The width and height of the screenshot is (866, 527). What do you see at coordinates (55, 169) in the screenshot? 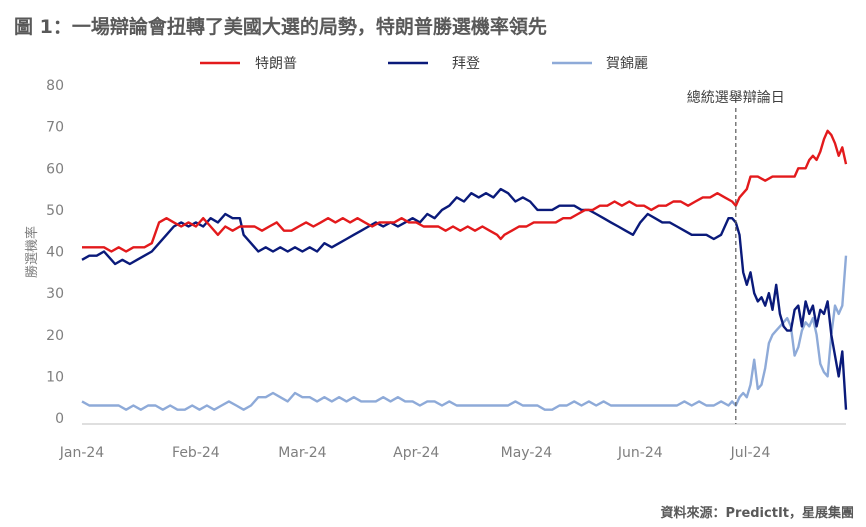
I see `y-tick-label: 60` at bounding box center [55, 169].